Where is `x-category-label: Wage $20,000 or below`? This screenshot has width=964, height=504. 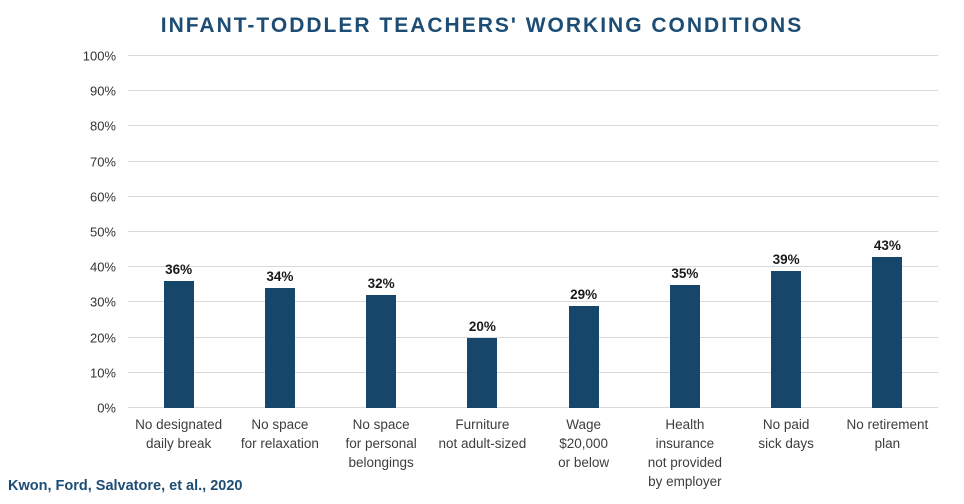
x-category-label: Wage $20,000 or below is located at coordinates (584, 443).